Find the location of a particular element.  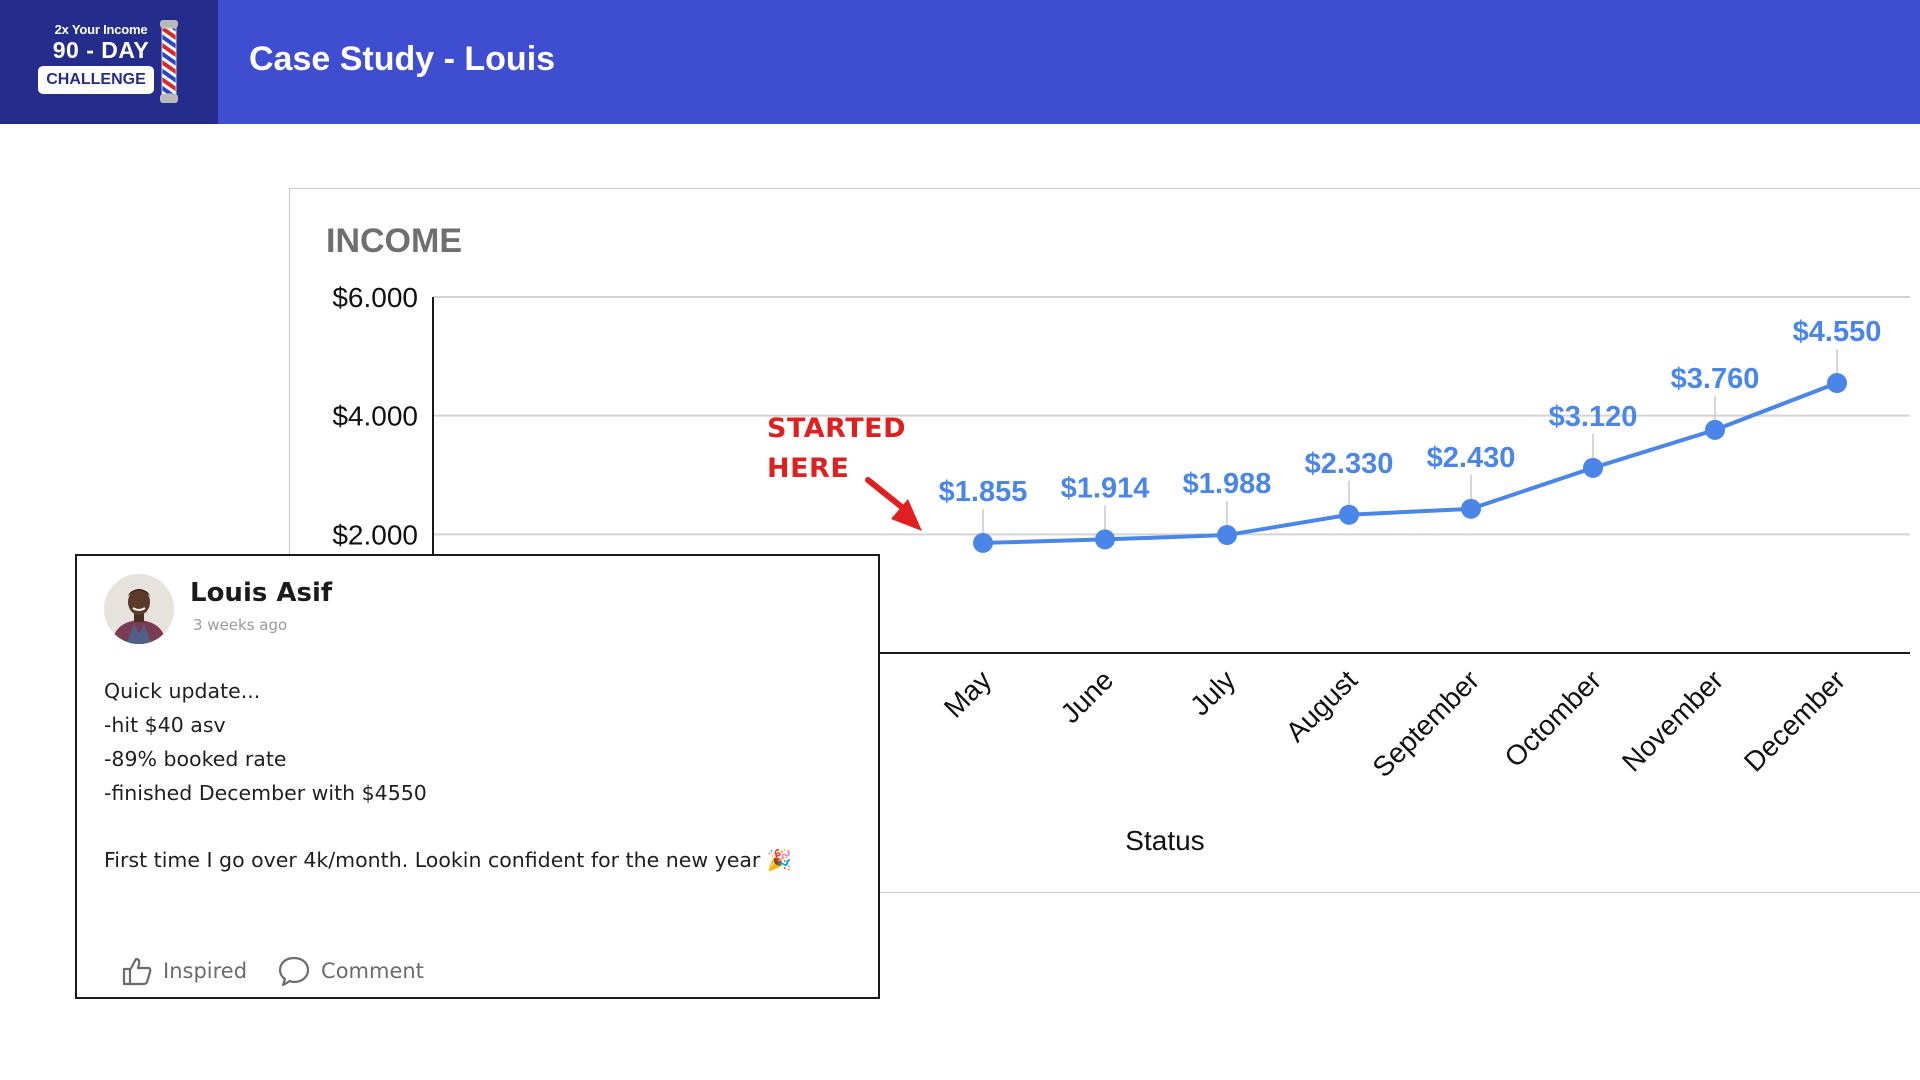

post-line: -89% booked rate is located at coordinates (195, 759).